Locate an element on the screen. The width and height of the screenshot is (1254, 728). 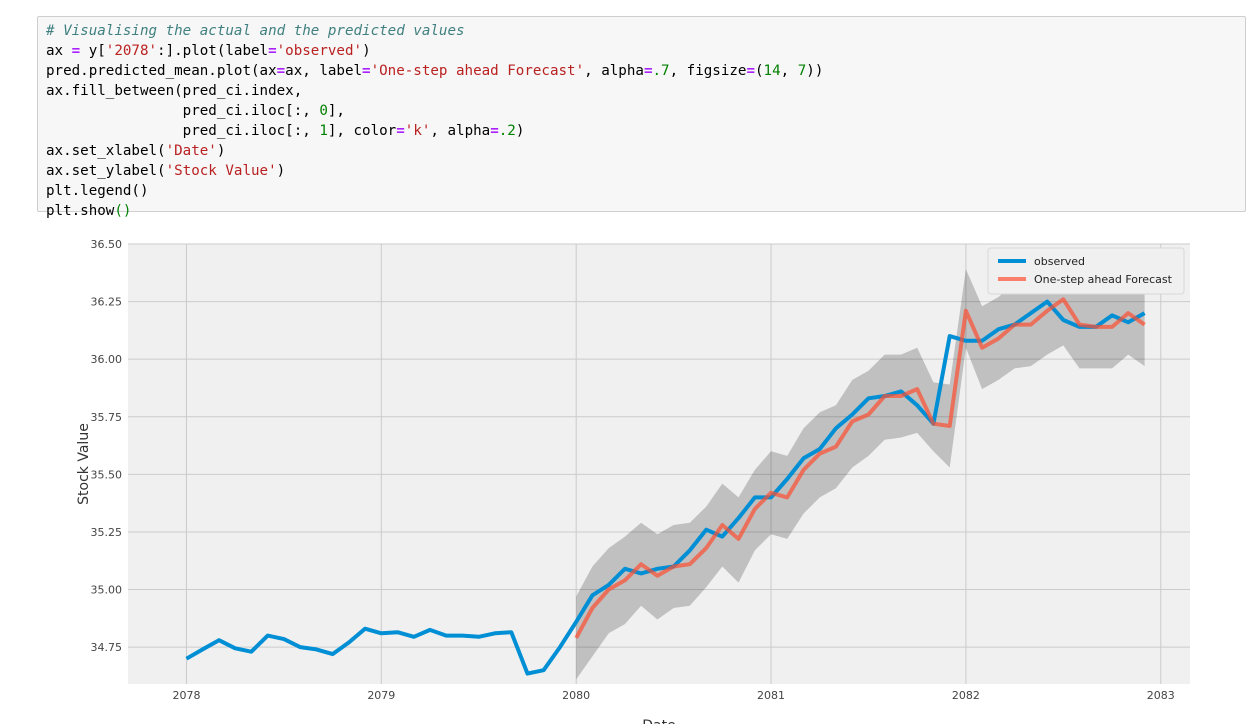
code-line: plt.legend() is located at coordinates (434, 191).